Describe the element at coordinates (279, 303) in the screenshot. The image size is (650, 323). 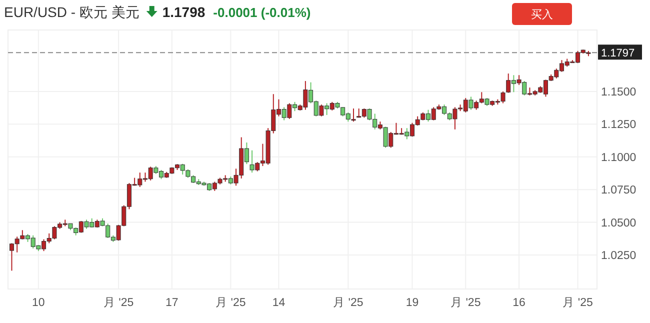
I see `x-tick-label: 14` at that location.